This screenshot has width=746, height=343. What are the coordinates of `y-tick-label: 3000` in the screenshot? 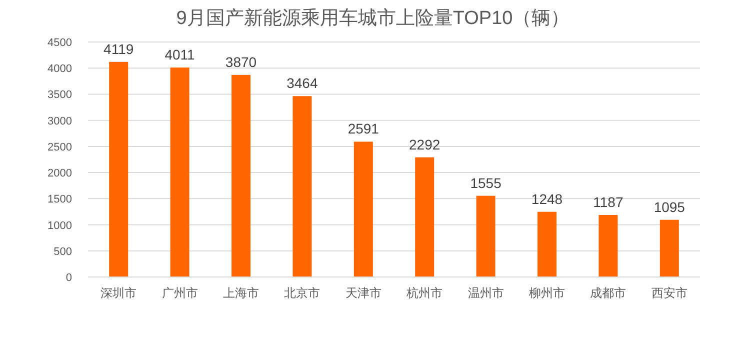 It's located at (60, 121).